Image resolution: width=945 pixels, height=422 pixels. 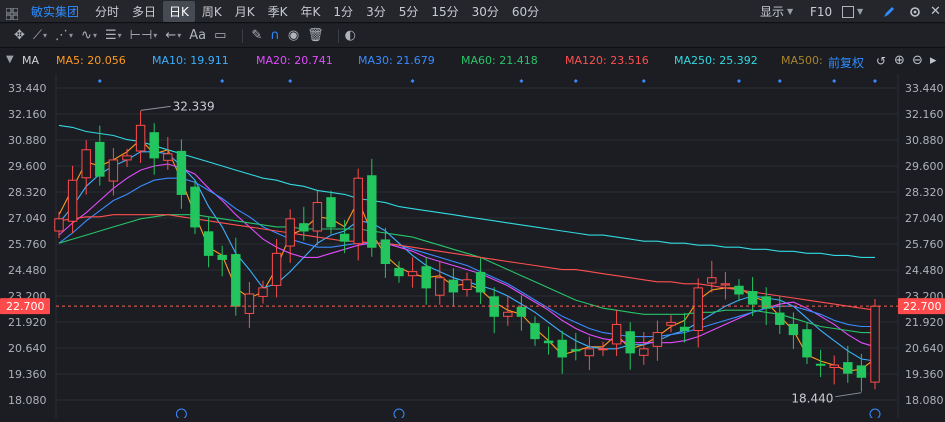 What do you see at coordinates (396, 60) in the screenshot?
I see `ma-legend-item: MA30: 21.679` at bounding box center [396, 60].